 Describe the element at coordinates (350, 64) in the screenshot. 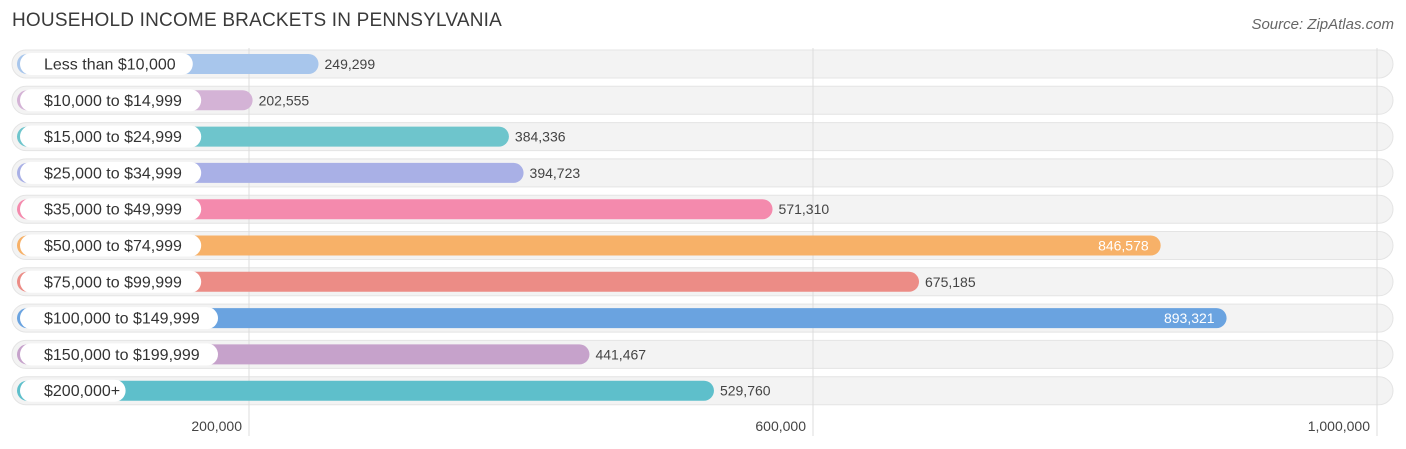

I see `value-label: 249,299` at that location.